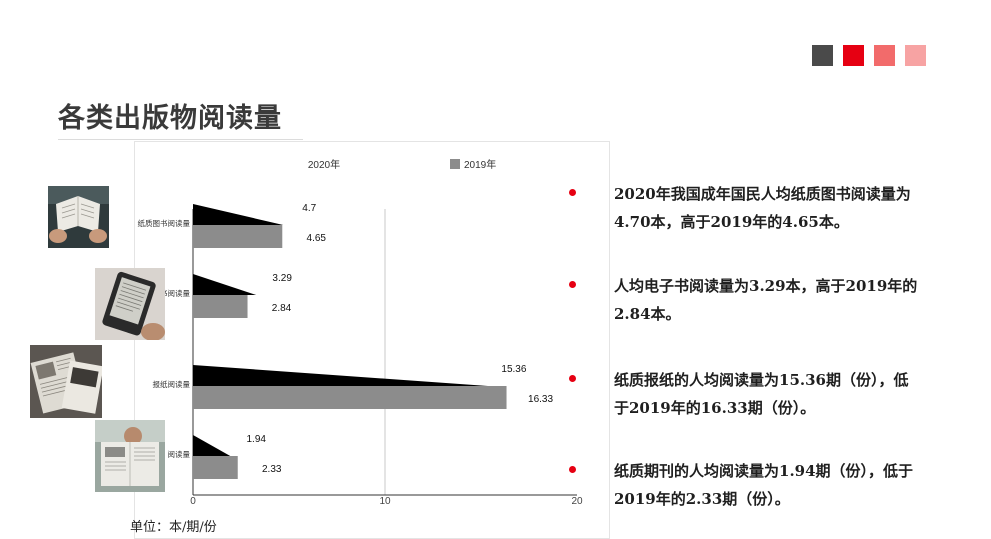  What do you see at coordinates (317, 238) in the screenshot?
I see `value-label-2019: 4.65` at bounding box center [317, 238].